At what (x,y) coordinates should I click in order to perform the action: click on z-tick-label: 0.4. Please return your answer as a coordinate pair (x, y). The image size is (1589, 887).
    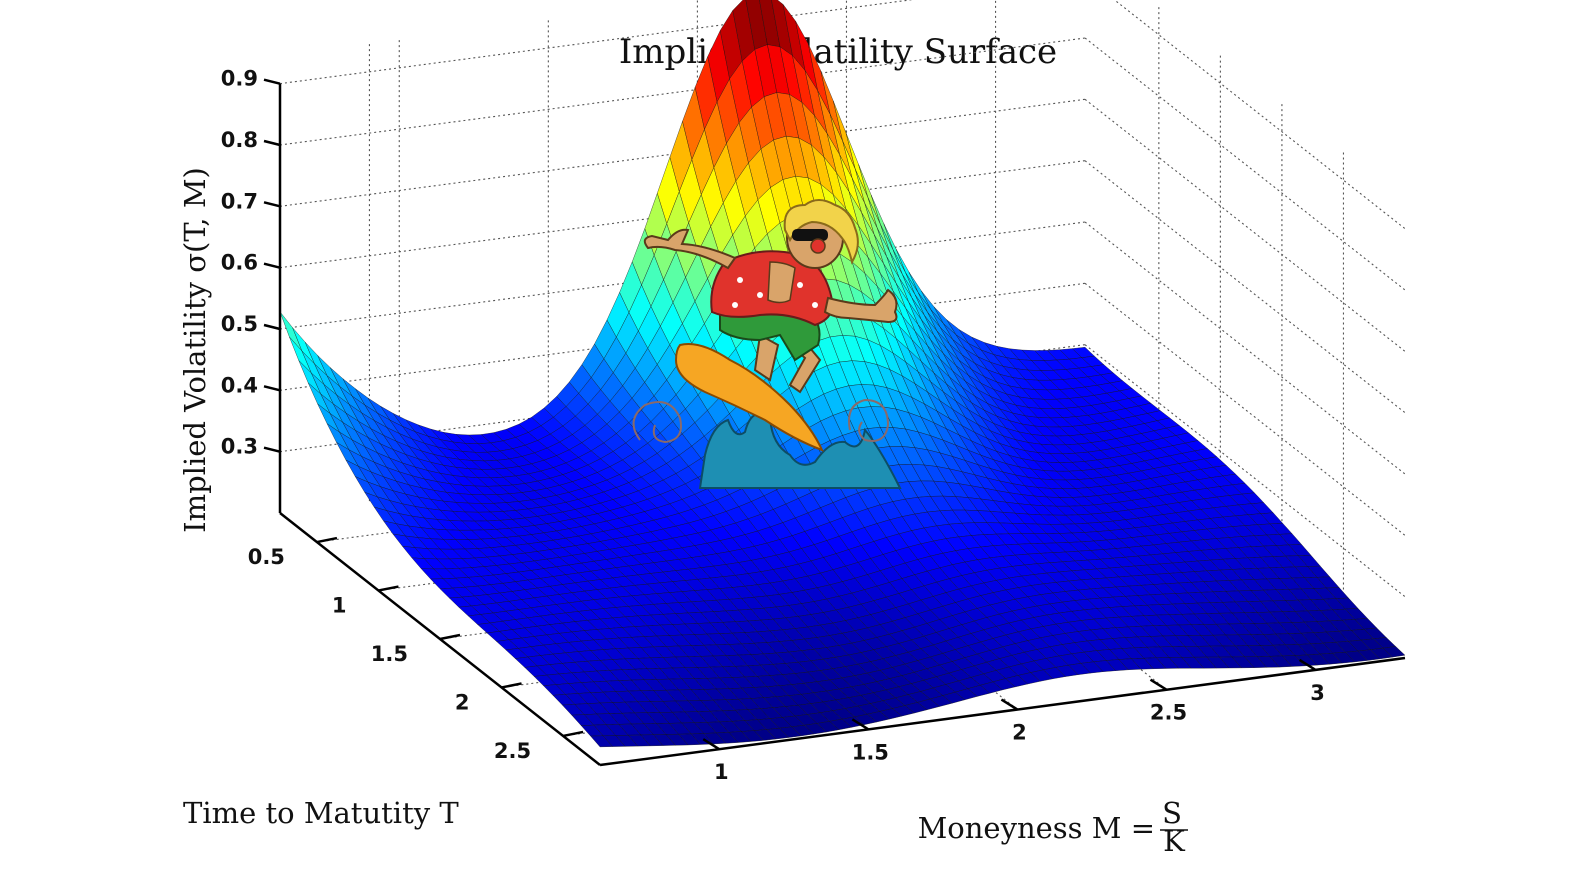
    Looking at the image, I should click on (239, 385).